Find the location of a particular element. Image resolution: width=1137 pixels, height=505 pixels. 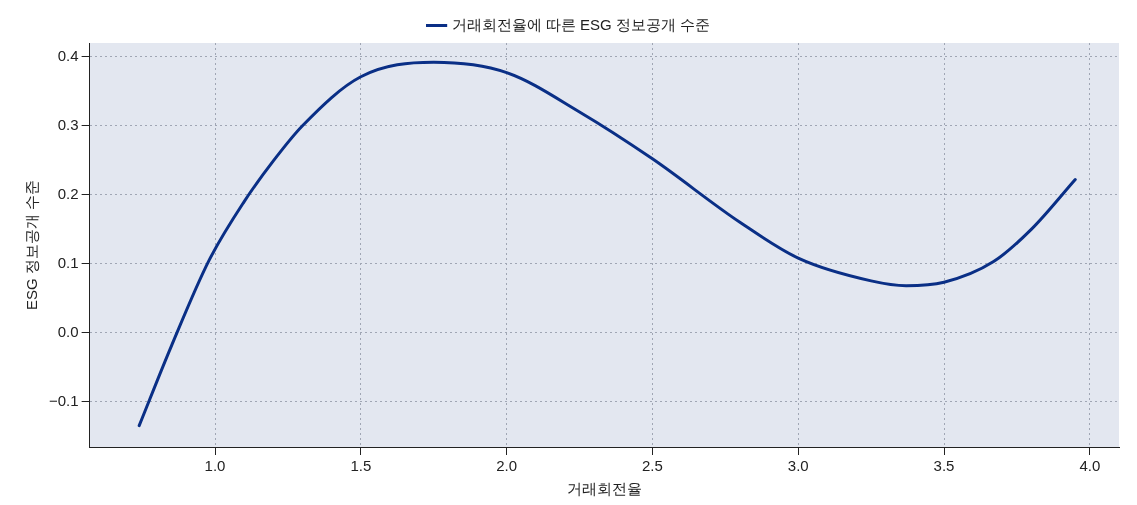

y-tick-label: 0.1 is located at coordinates (68, 262).